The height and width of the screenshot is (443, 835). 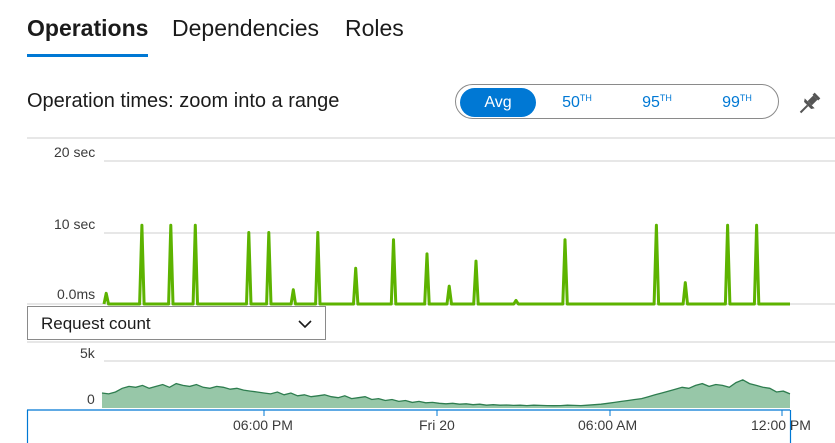 I want to click on tab-bar: Operations Dependencies Roles, so click(x=417, y=30).